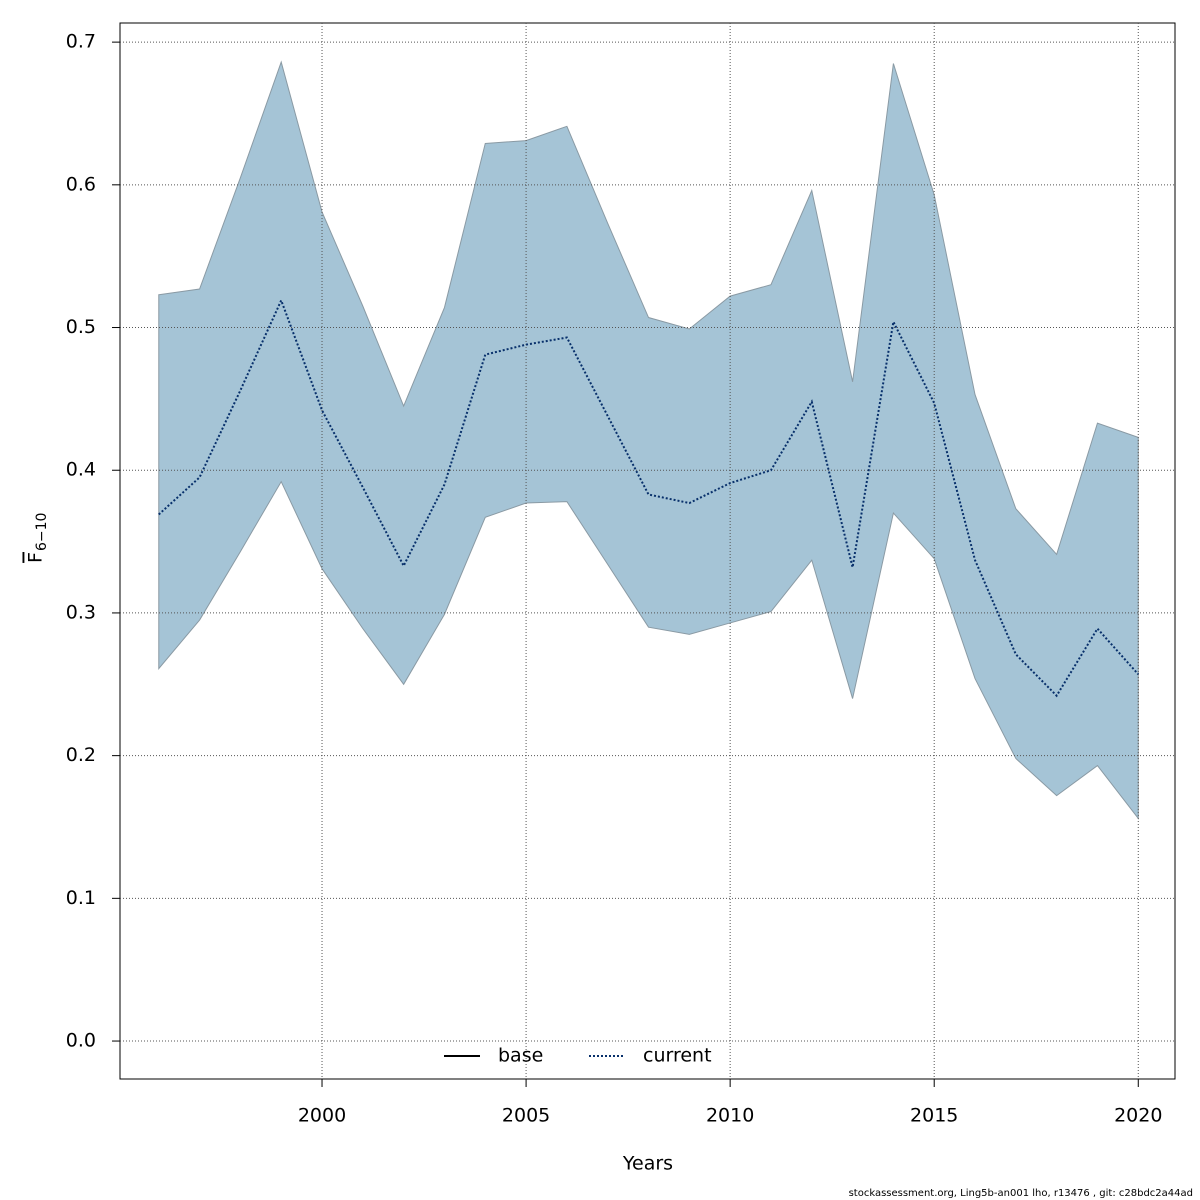 Image resolution: width=1200 pixels, height=1200 pixels. I want to click on y-tick-label: 0.6, so click(81, 184).